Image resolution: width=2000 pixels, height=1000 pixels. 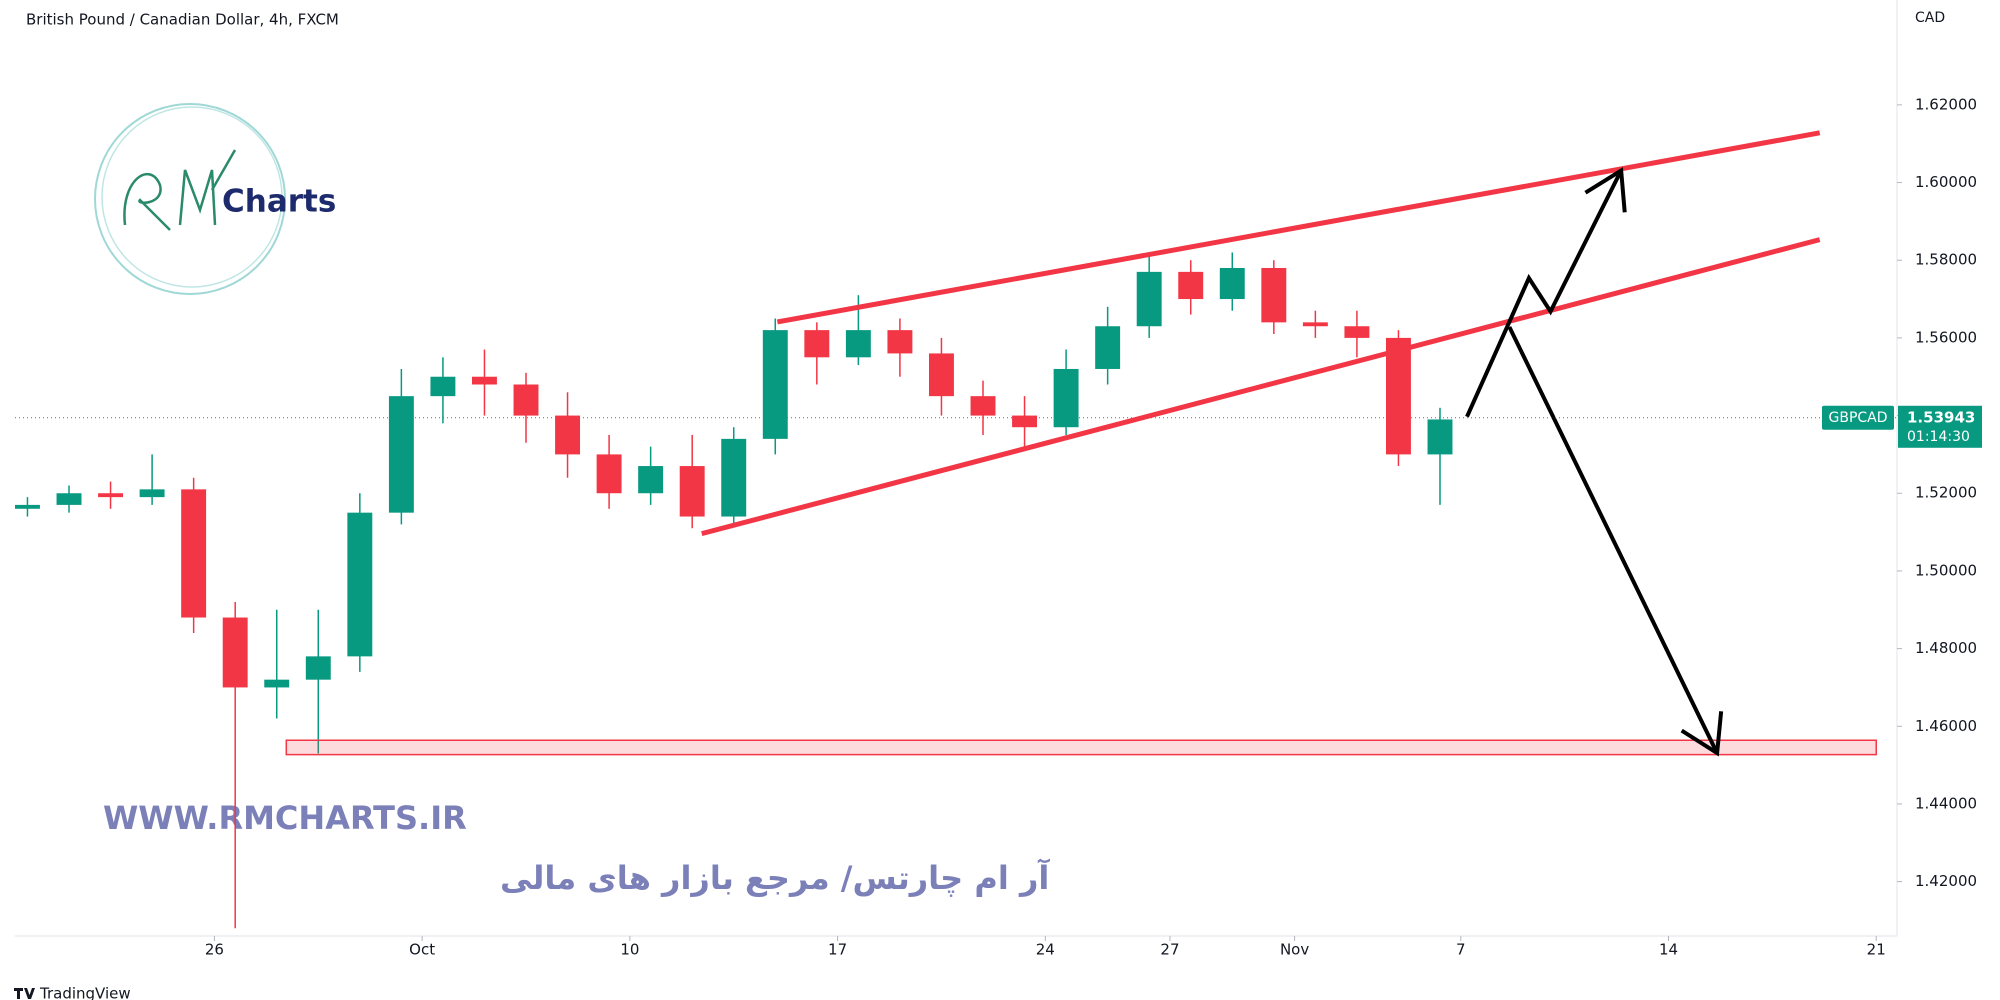 I want to click on last-price-label: 1.53943, so click(x=1941, y=417).